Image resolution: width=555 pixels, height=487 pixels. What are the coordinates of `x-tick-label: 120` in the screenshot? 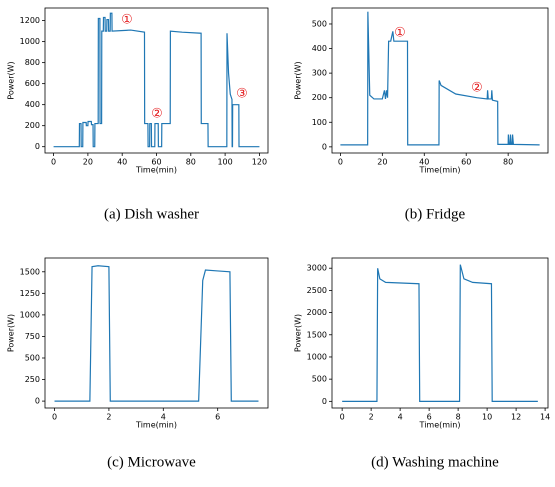 It's located at (259, 162).